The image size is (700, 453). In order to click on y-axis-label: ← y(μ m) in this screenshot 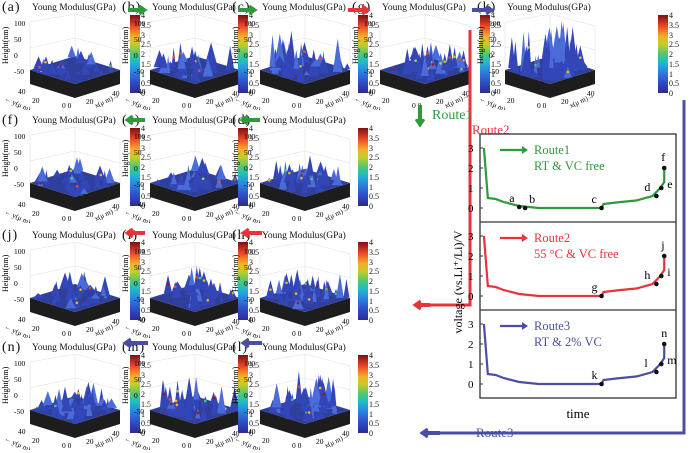, I will do `click(247, 215)`.